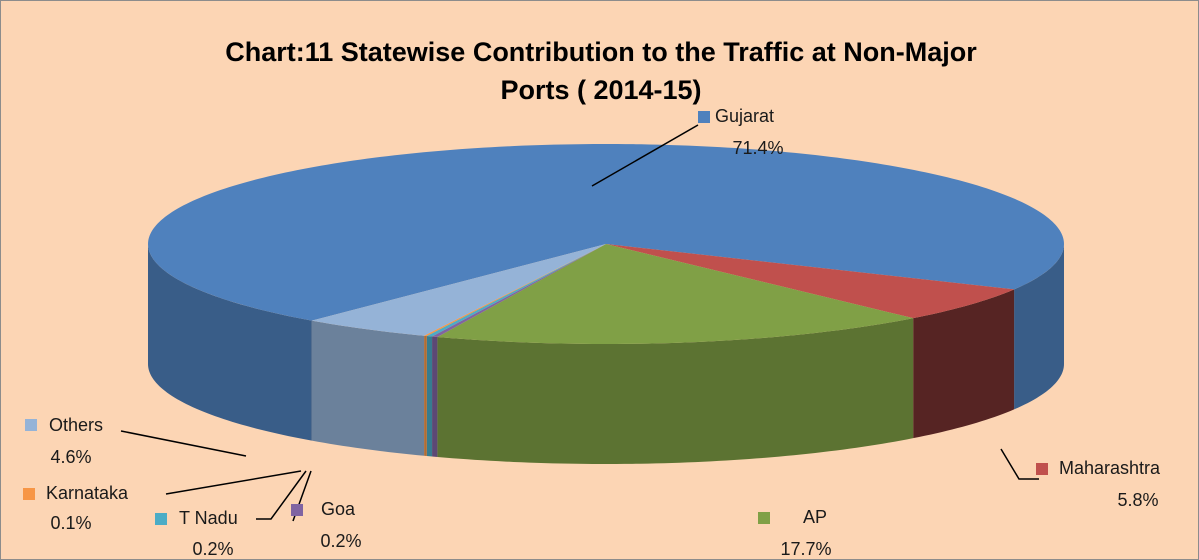  I want to click on data-label: 0.1%, so click(70, 523).